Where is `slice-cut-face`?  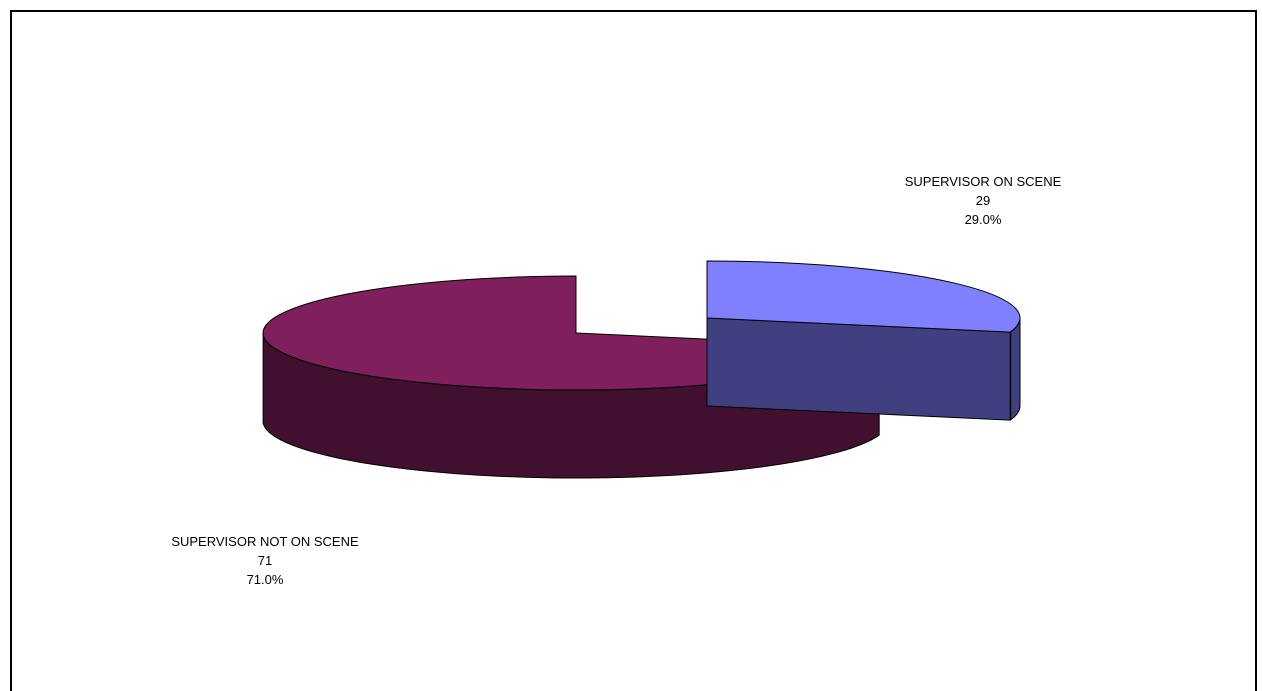 slice-cut-face is located at coordinates (858, 369).